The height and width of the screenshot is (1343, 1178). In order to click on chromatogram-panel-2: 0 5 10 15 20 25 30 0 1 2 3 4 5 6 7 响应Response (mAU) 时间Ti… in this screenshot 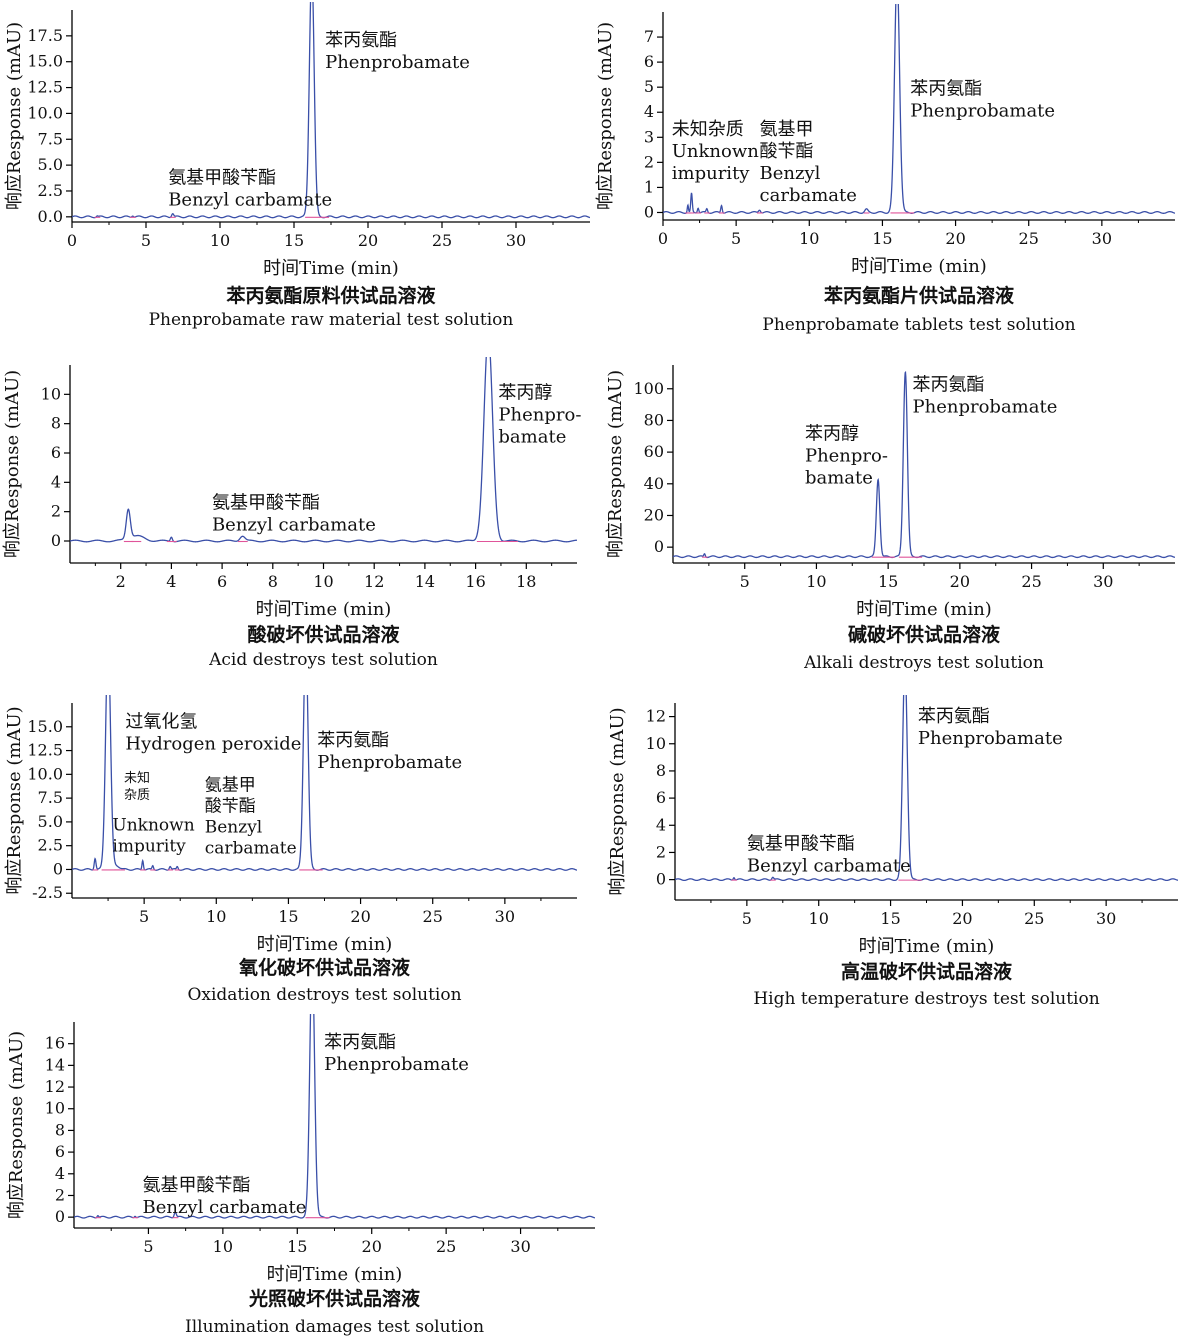, I will do `click(885, 169)`.